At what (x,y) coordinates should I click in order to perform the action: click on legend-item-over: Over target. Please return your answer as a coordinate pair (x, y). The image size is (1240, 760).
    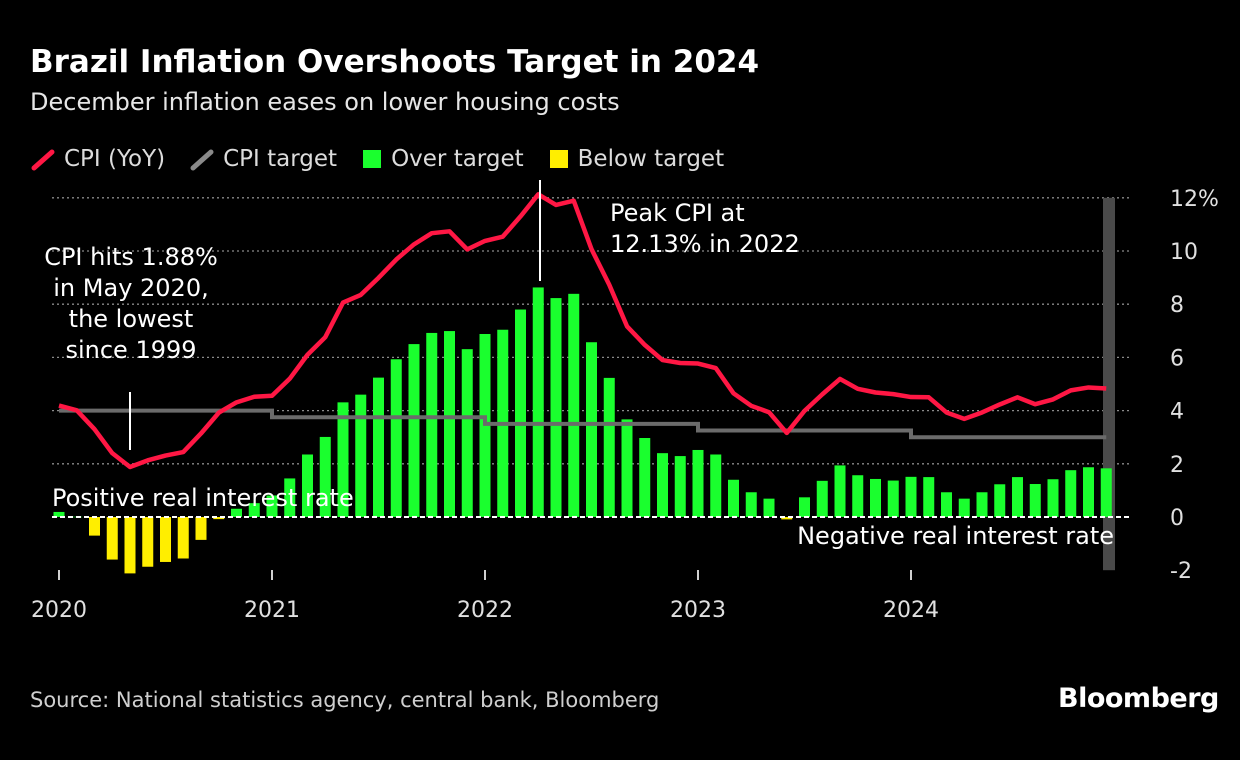
    Looking at the image, I should click on (442, 159).